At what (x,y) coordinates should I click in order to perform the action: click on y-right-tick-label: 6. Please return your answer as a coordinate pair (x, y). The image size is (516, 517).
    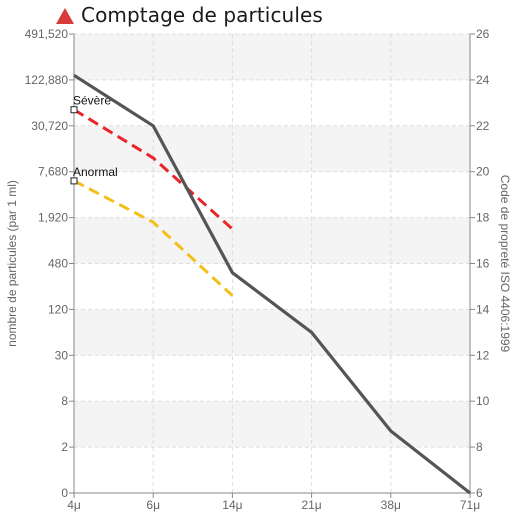
    Looking at the image, I should click on (479, 493).